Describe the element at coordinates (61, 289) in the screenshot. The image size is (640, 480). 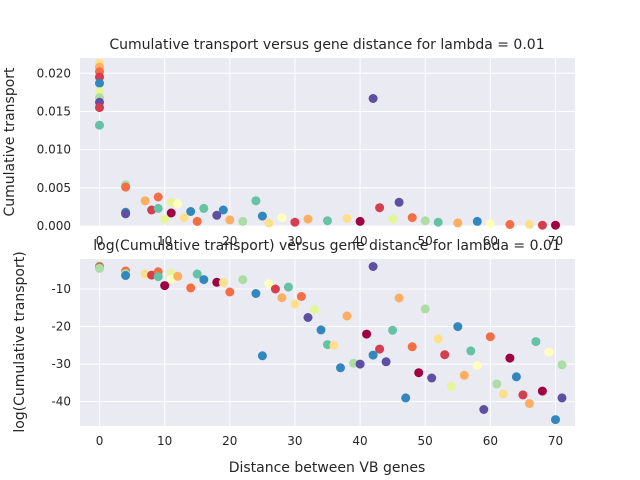
I see `bottom-y-tick-label: -10` at that location.